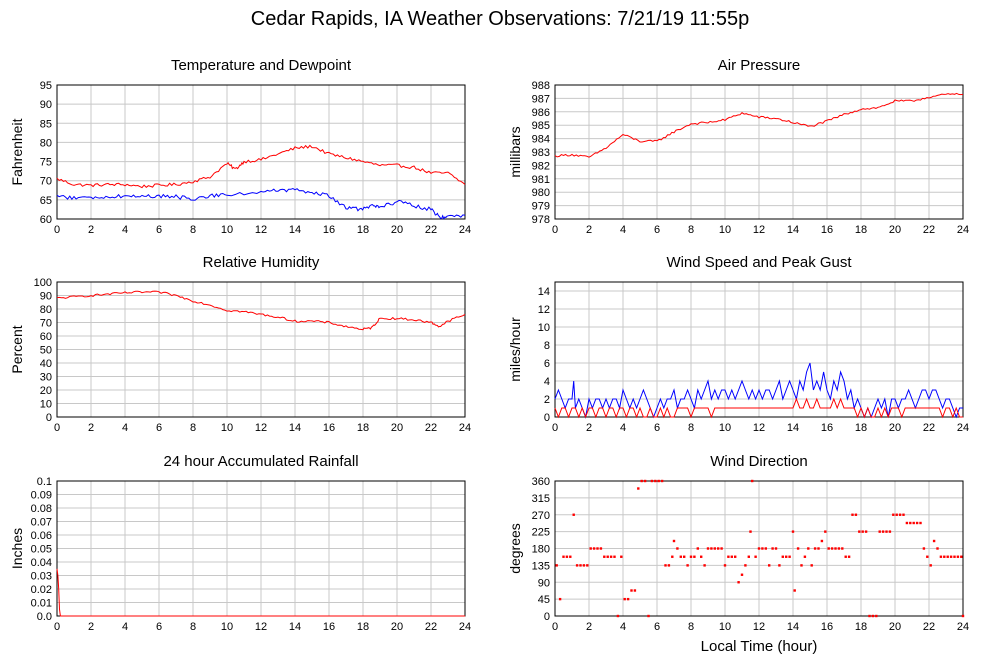  What do you see at coordinates (46, 297) in the screenshot?
I see `y-tick-label: 90` at bounding box center [46, 297].